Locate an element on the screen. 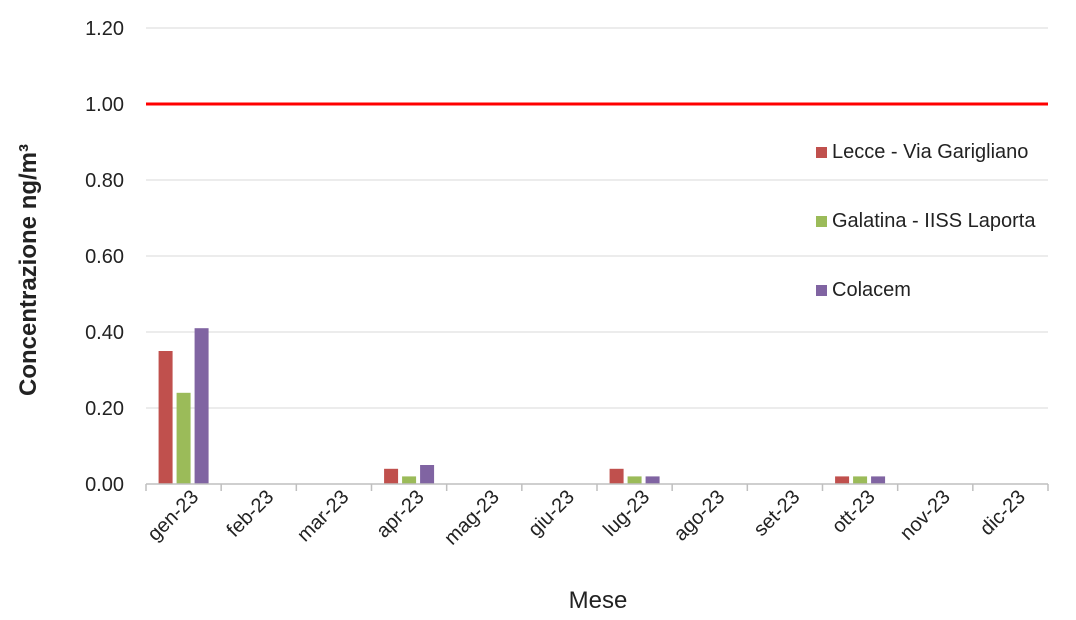 This screenshot has width=1076, height=620. y-tick-label: 0.00 is located at coordinates (104, 485).